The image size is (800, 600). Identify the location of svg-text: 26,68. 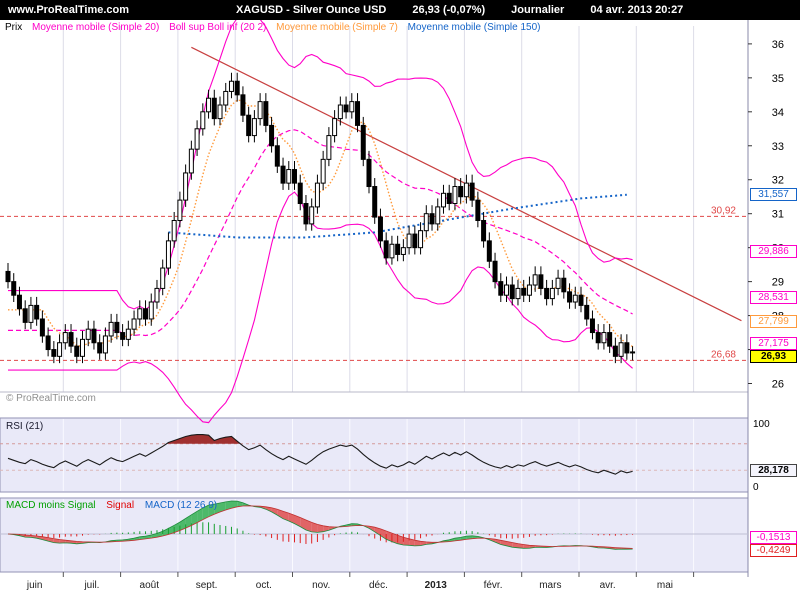
(723, 354).